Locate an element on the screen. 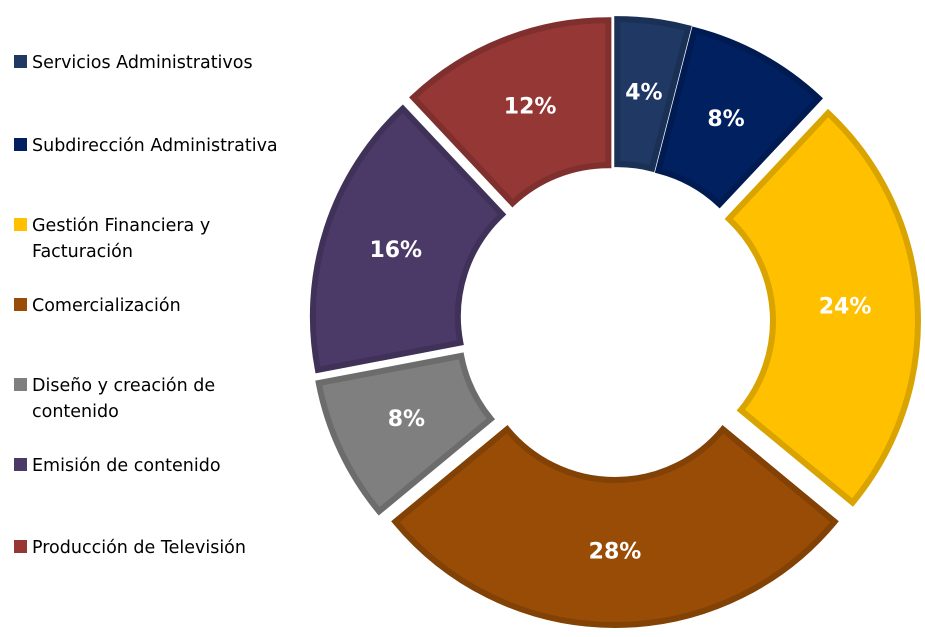  legend-item: Diseño y creación de contenido is located at coordinates (154, 399).